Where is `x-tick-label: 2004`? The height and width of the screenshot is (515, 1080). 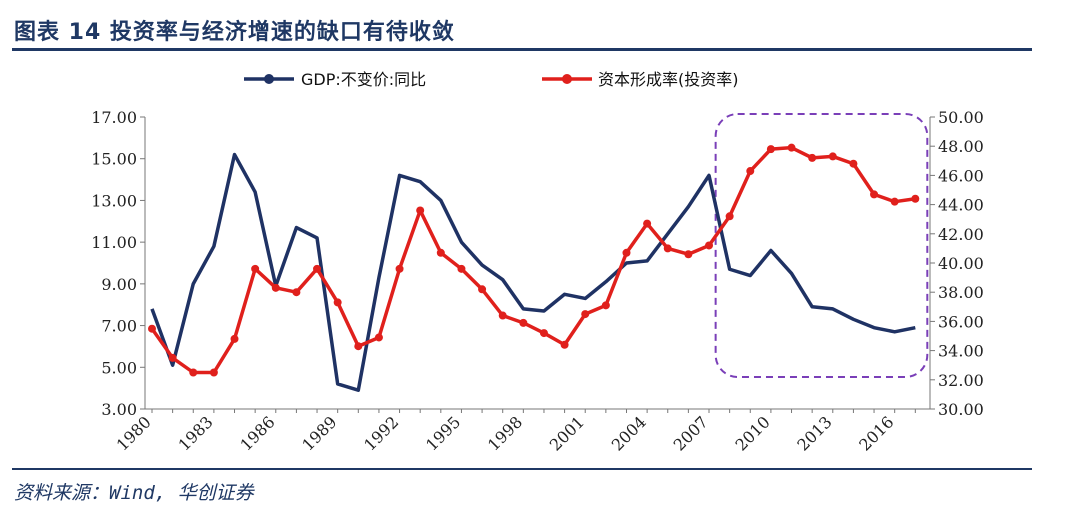 x-tick-label: 2004 is located at coordinates (629, 433).